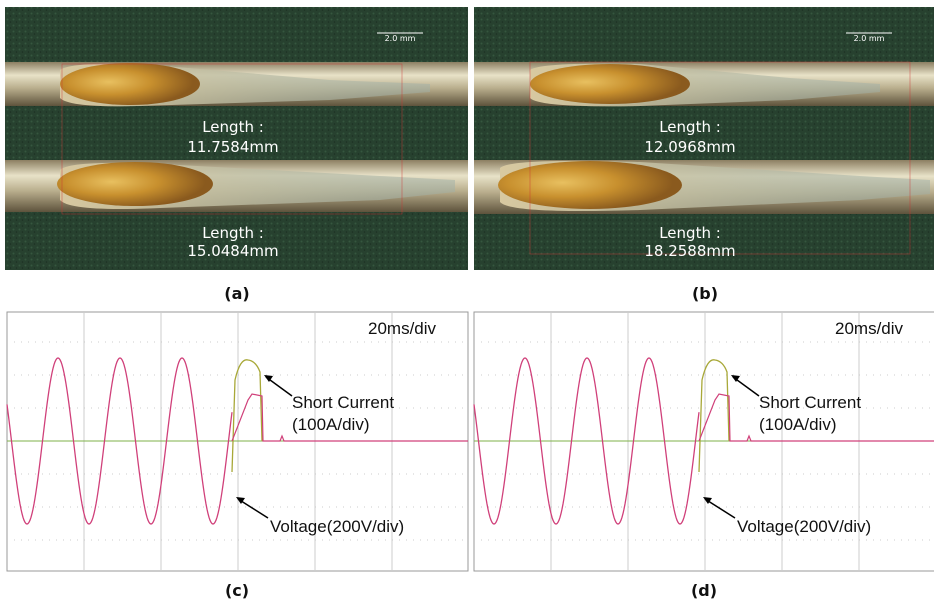 The image size is (934, 601). I want to click on panel-label: (d), so click(704, 590).